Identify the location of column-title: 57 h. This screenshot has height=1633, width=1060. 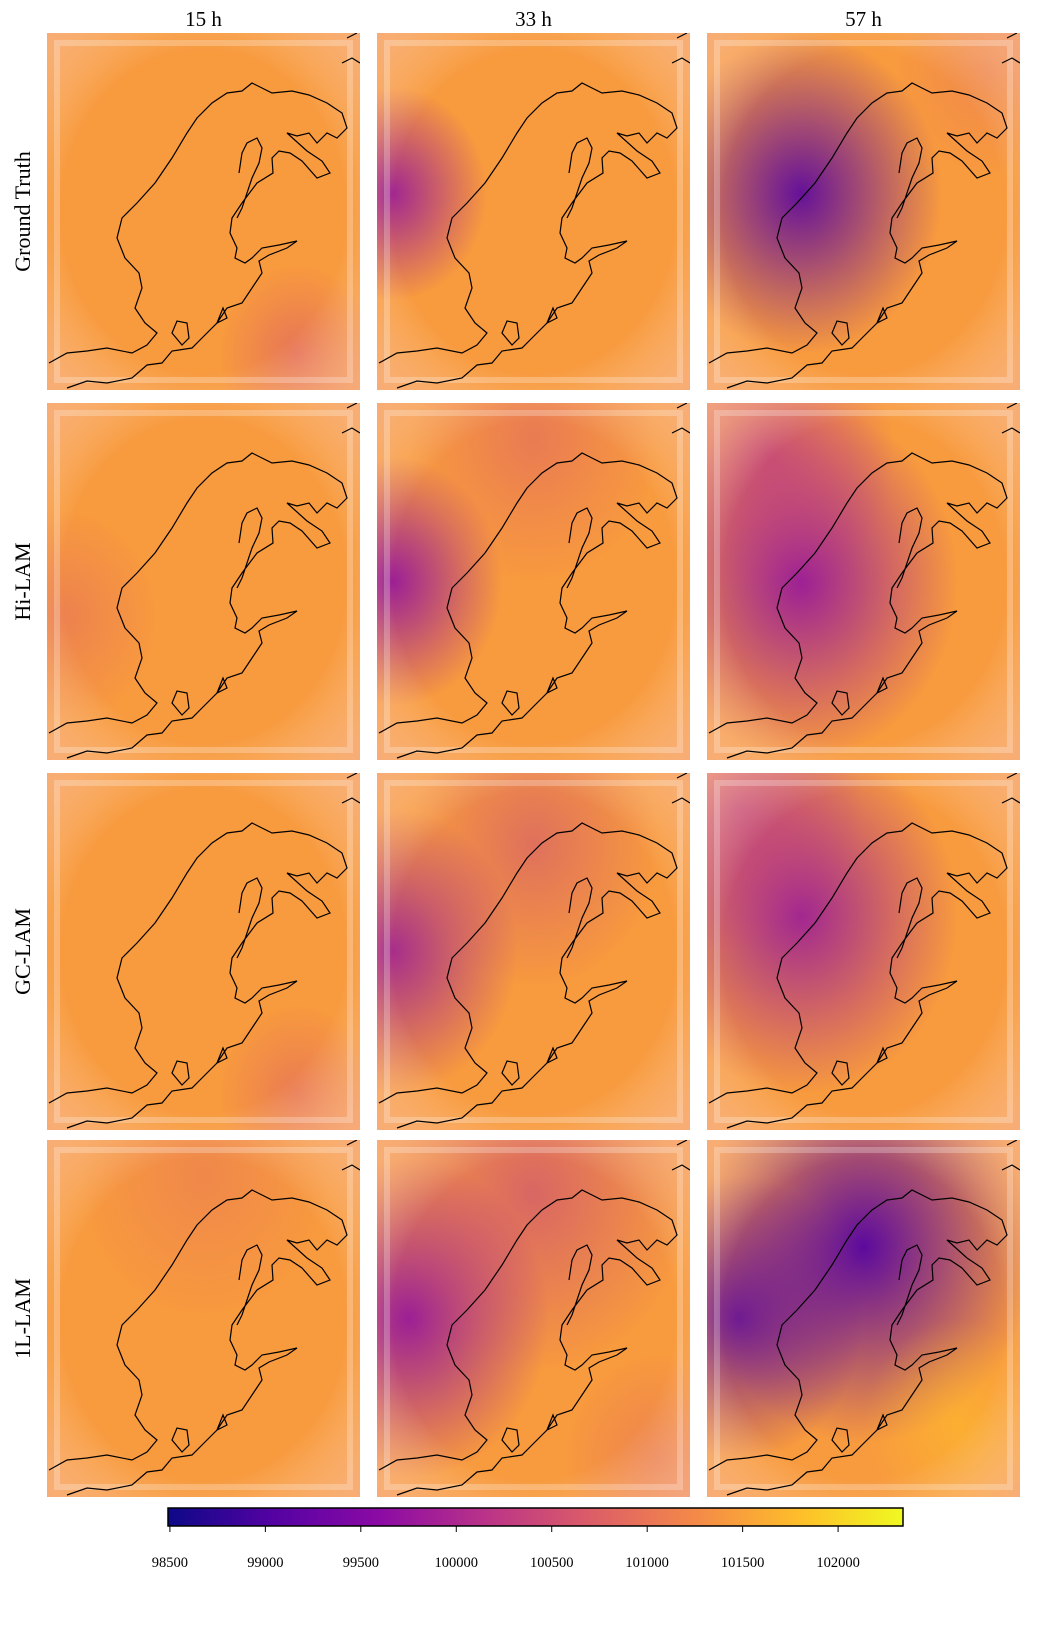
(863, 19).